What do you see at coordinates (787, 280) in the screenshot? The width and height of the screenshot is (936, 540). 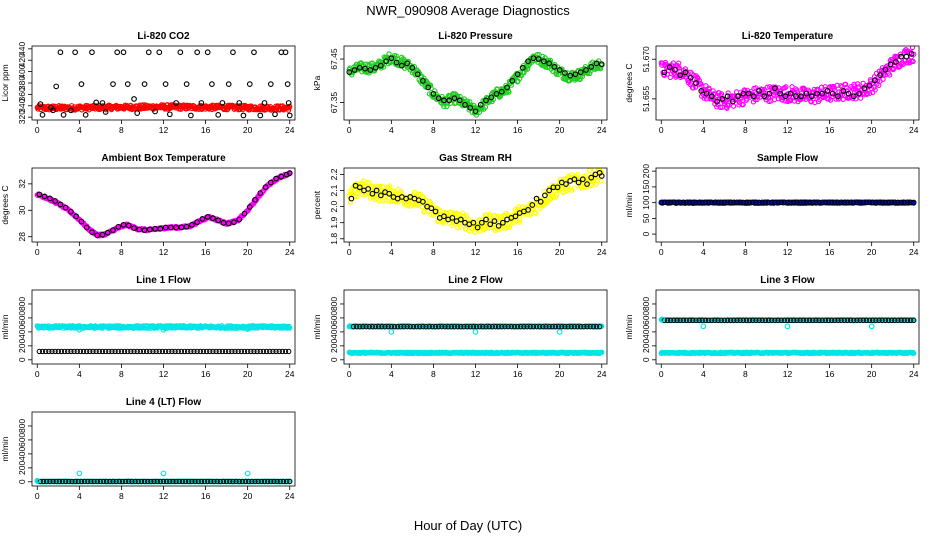 I see `panel-title: Line 3 Flow` at bounding box center [787, 280].